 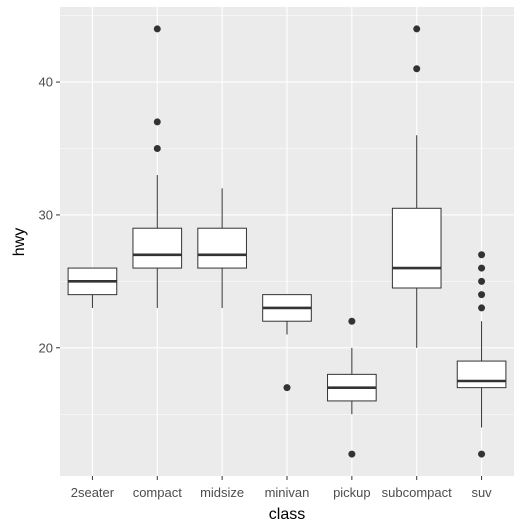 I want to click on y-axis: 20 30 40, so click(x=49, y=215).